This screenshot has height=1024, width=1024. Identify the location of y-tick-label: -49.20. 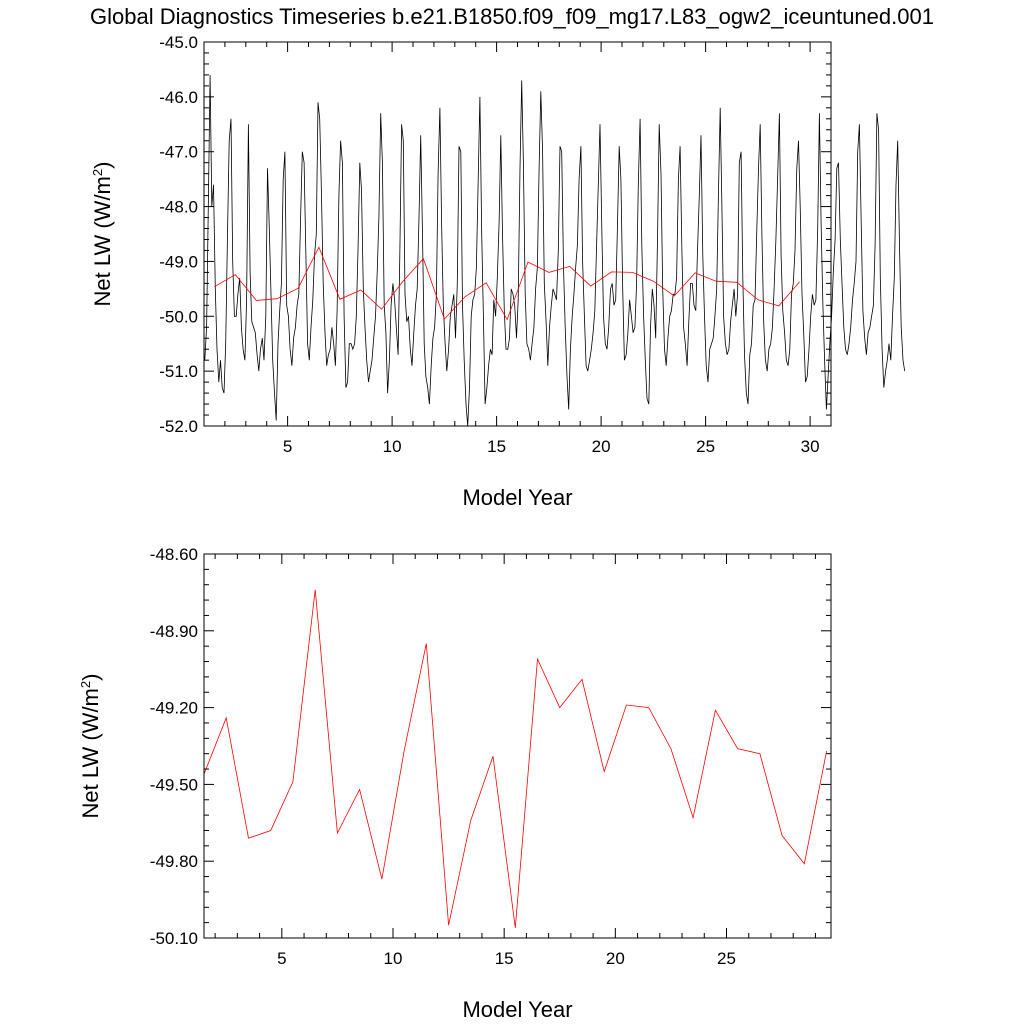
(174, 708).